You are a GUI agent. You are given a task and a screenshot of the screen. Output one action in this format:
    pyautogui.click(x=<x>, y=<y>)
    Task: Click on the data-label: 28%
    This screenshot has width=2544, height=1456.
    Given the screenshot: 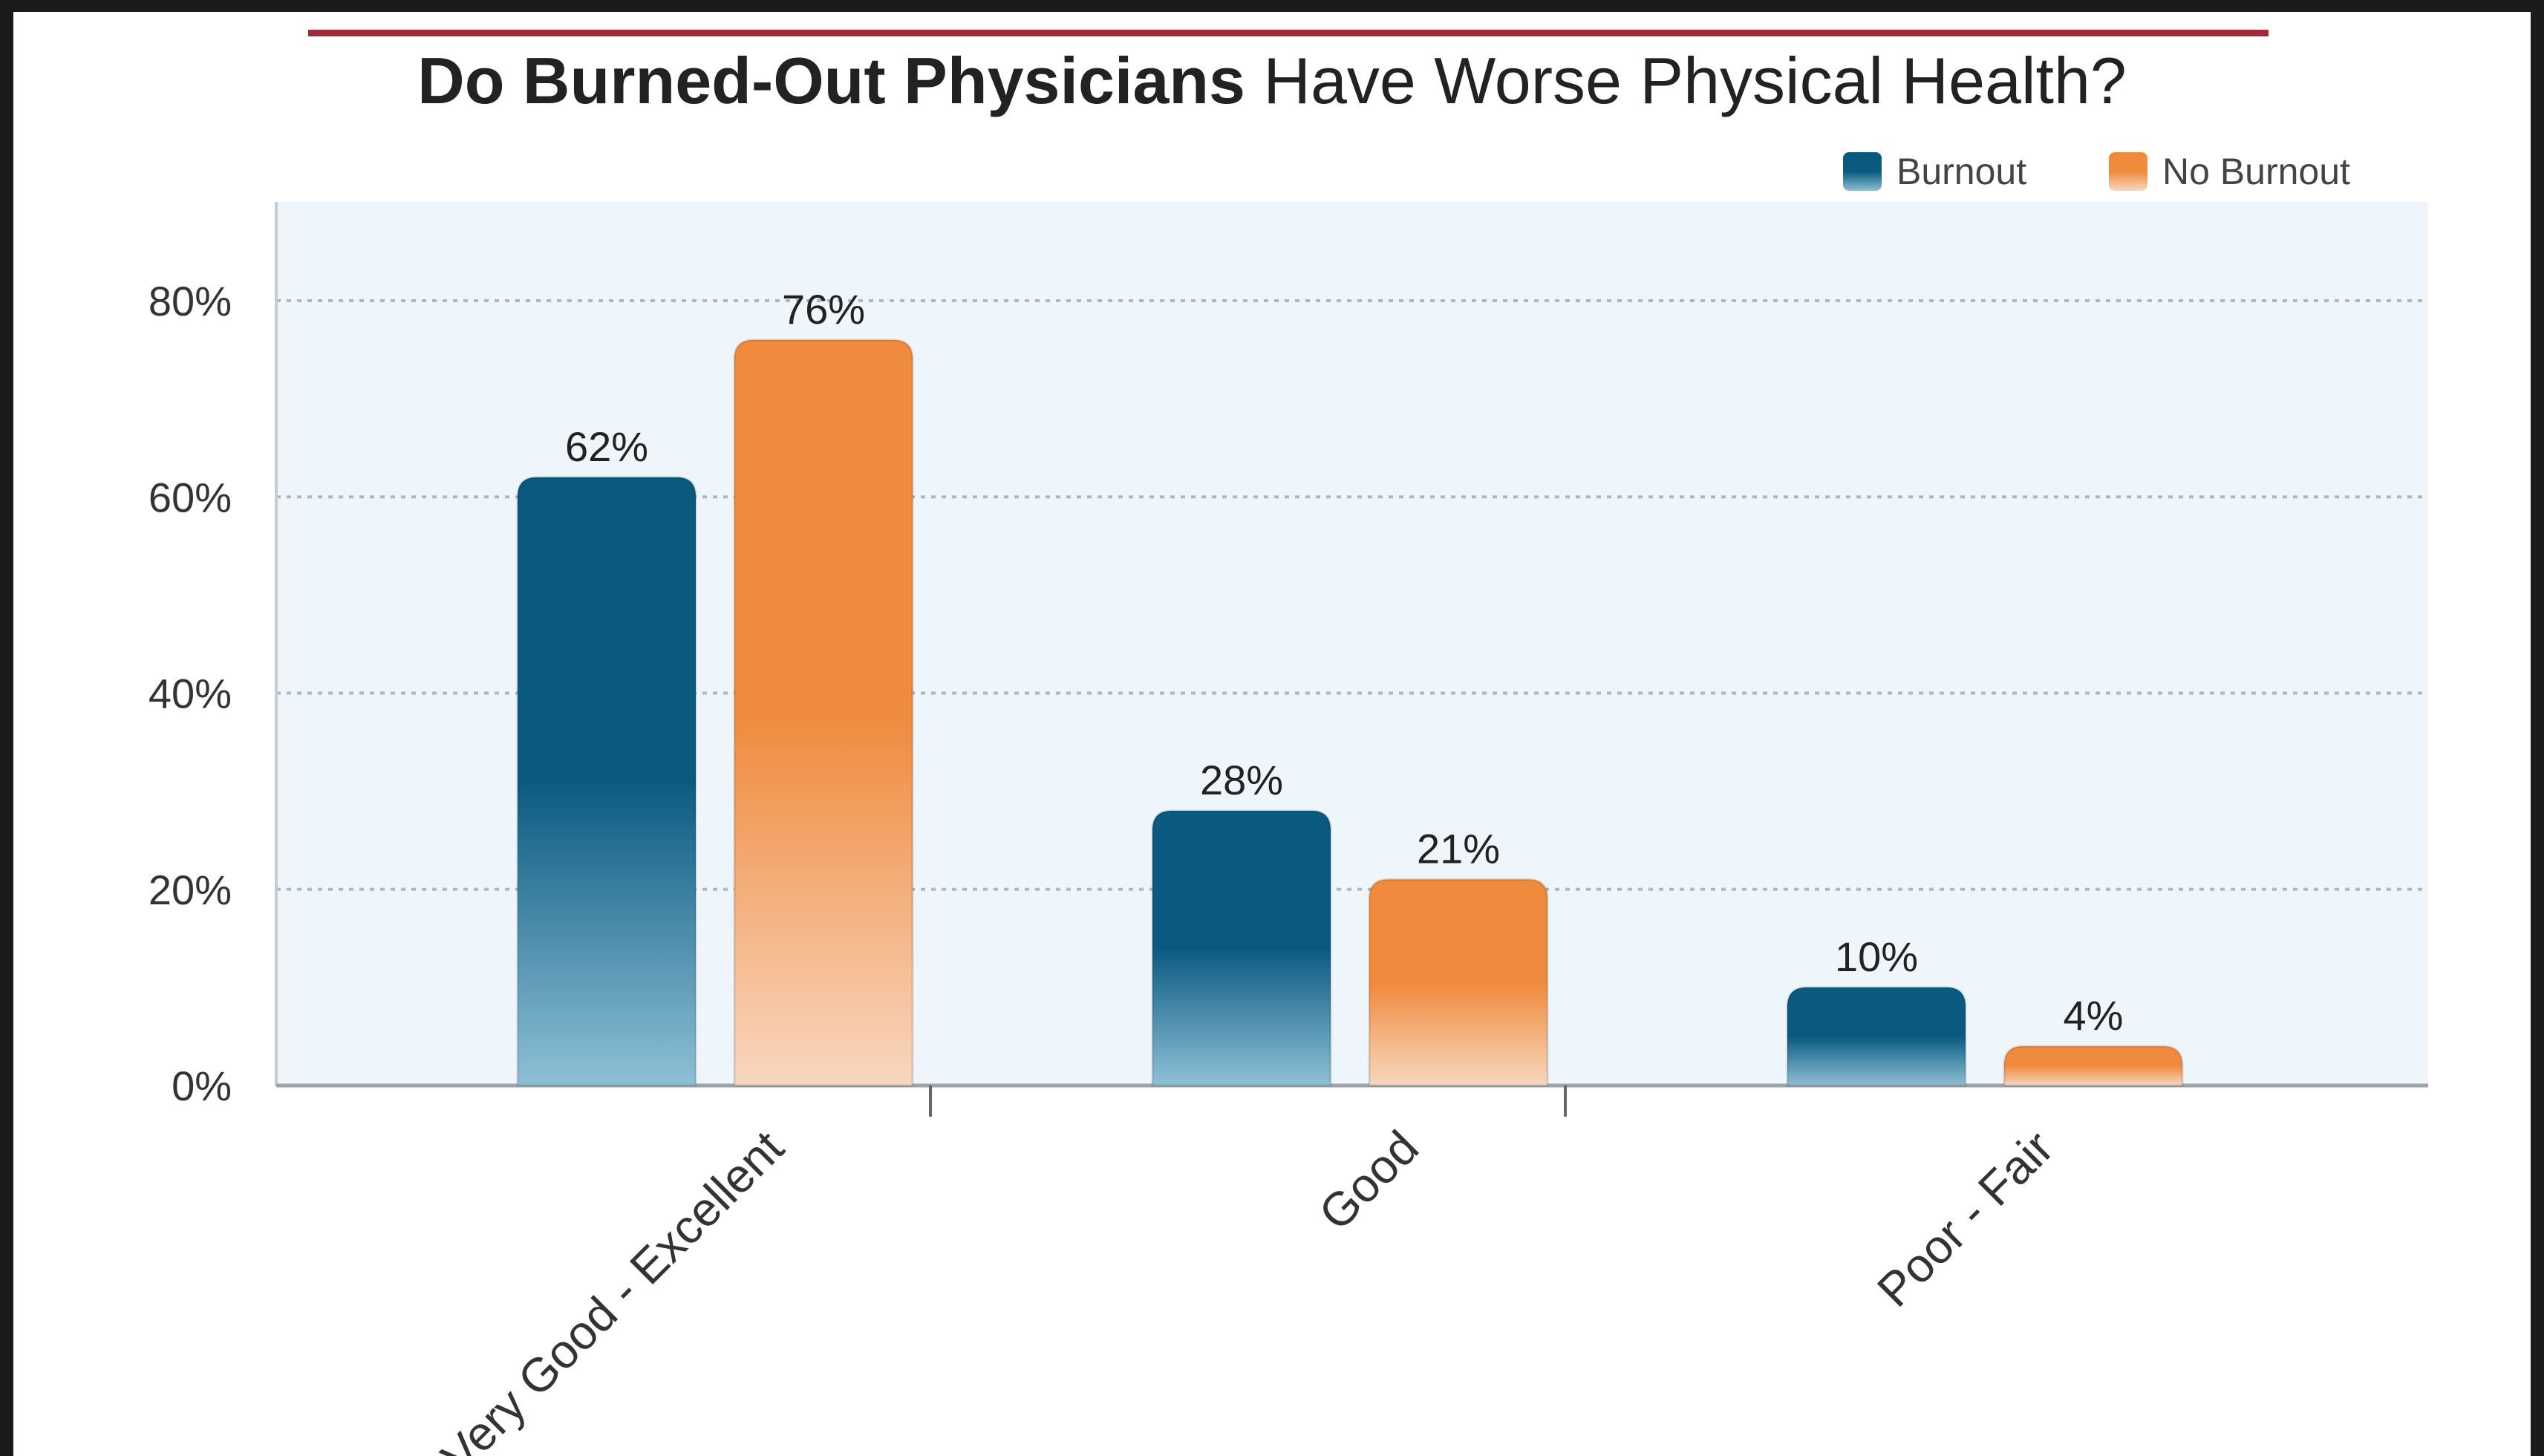 What is the action you would take?
    pyautogui.click(x=1241, y=780)
    